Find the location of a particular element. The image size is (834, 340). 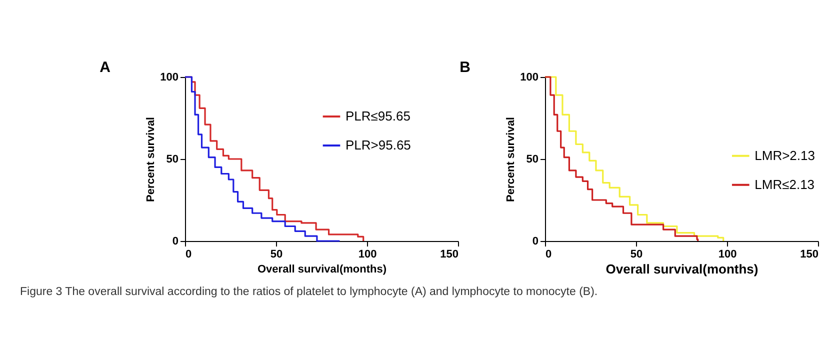

legend-label: PLR>95.65 is located at coordinates (378, 145).